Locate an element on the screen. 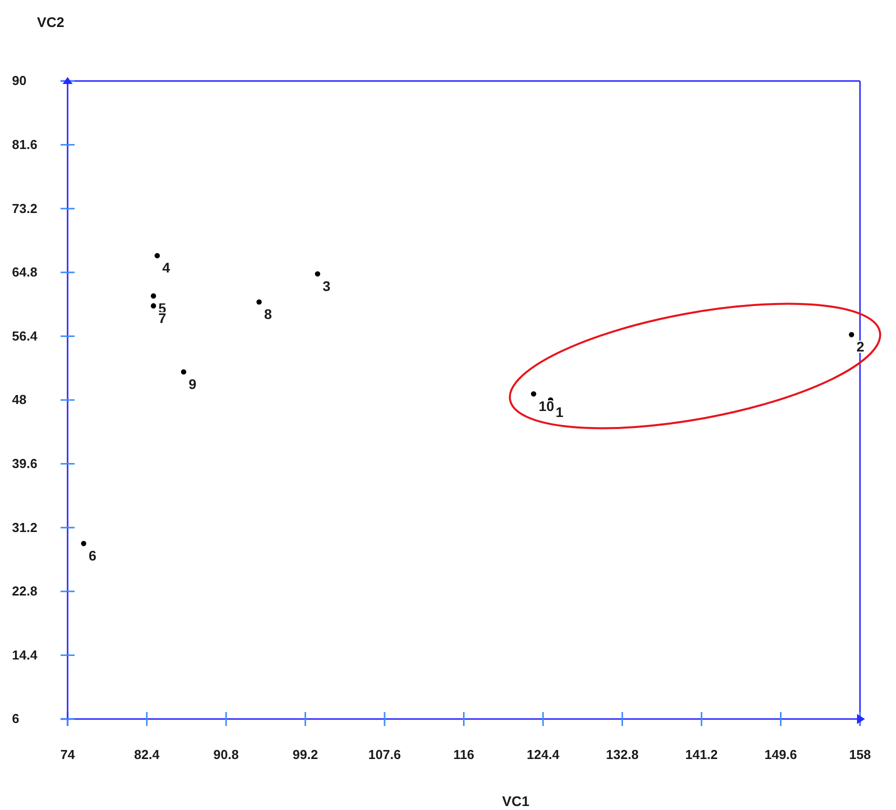  annotation: 9 is located at coordinates (192, 384).